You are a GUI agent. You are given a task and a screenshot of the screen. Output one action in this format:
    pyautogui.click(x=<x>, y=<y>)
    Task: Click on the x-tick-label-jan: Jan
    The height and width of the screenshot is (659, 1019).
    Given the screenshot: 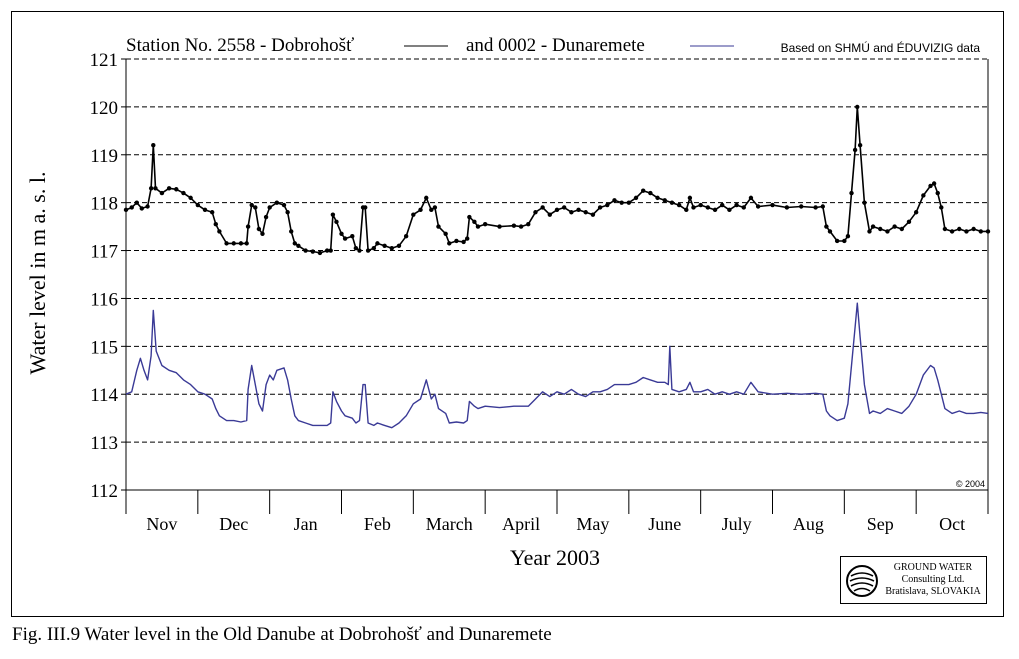 What is the action you would take?
    pyautogui.click(x=306, y=524)
    